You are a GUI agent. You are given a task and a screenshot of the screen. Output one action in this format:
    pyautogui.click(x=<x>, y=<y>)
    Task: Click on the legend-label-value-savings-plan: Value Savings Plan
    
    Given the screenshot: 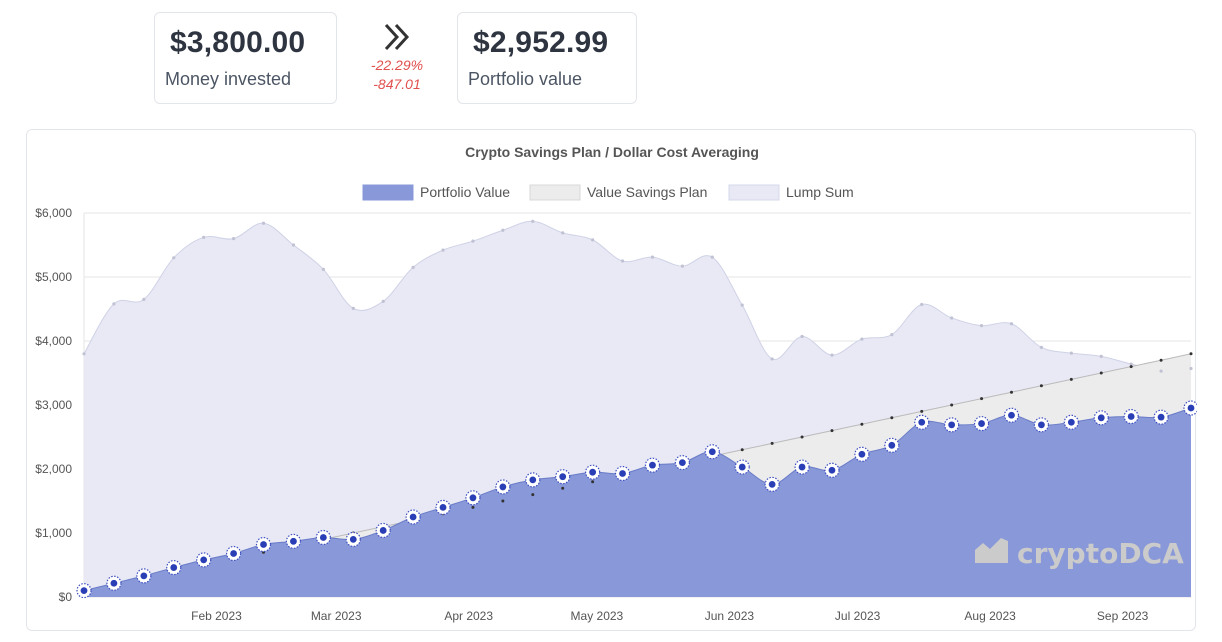 What is the action you would take?
    pyautogui.click(x=647, y=192)
    